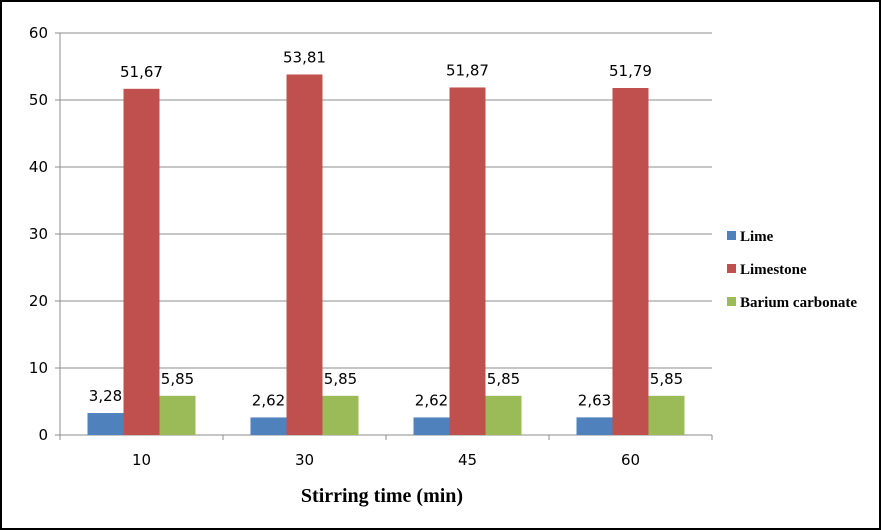 Image resolution: width=881 pixels, height=530 pixels. What do you see at coordinates (304, 460) in the screenshot?
I see `x-tick-label: 30` at bounding box center [304, 460].